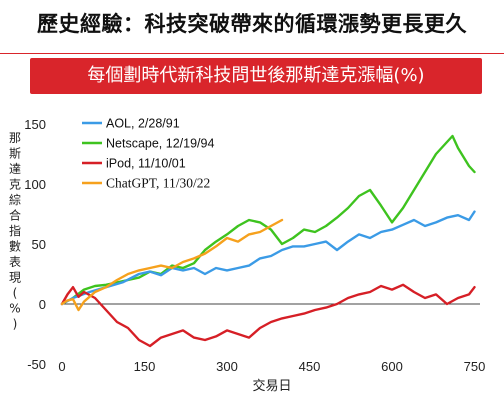 The image size is (504, 409). Describe the element at coordinates (36, 364) in the screenshot. I see `y-tick-label: -50` at that location.